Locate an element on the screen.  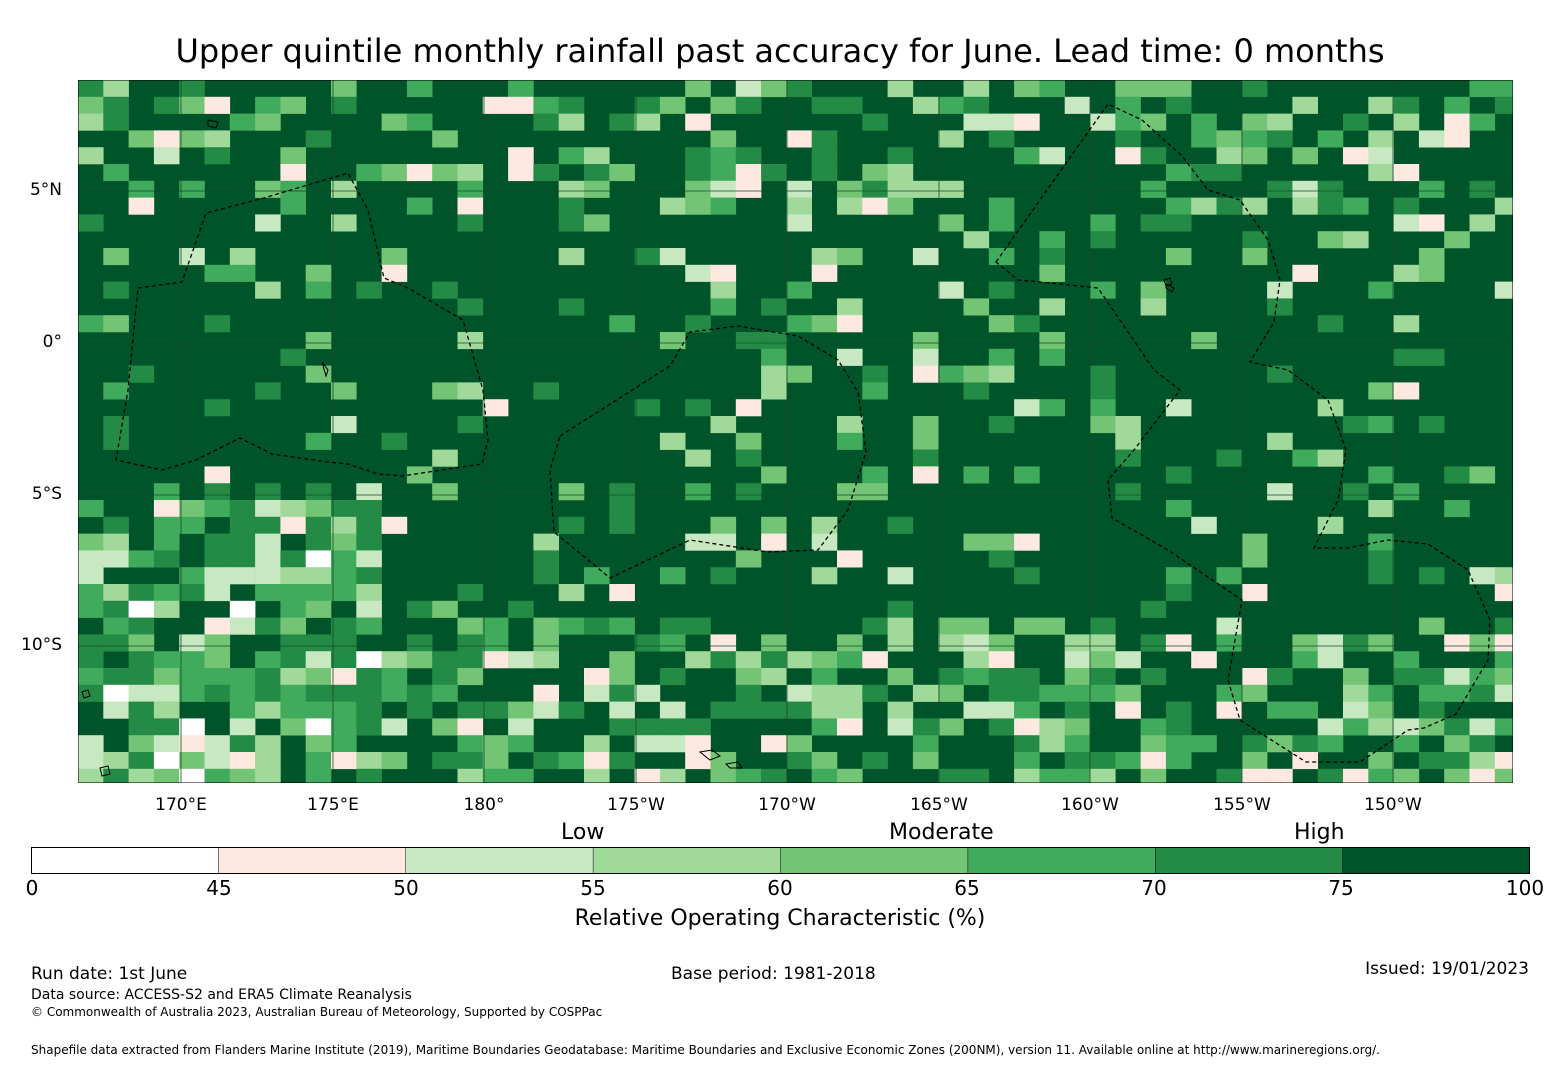
island-tuvalu is located at coordinates (325, 369).